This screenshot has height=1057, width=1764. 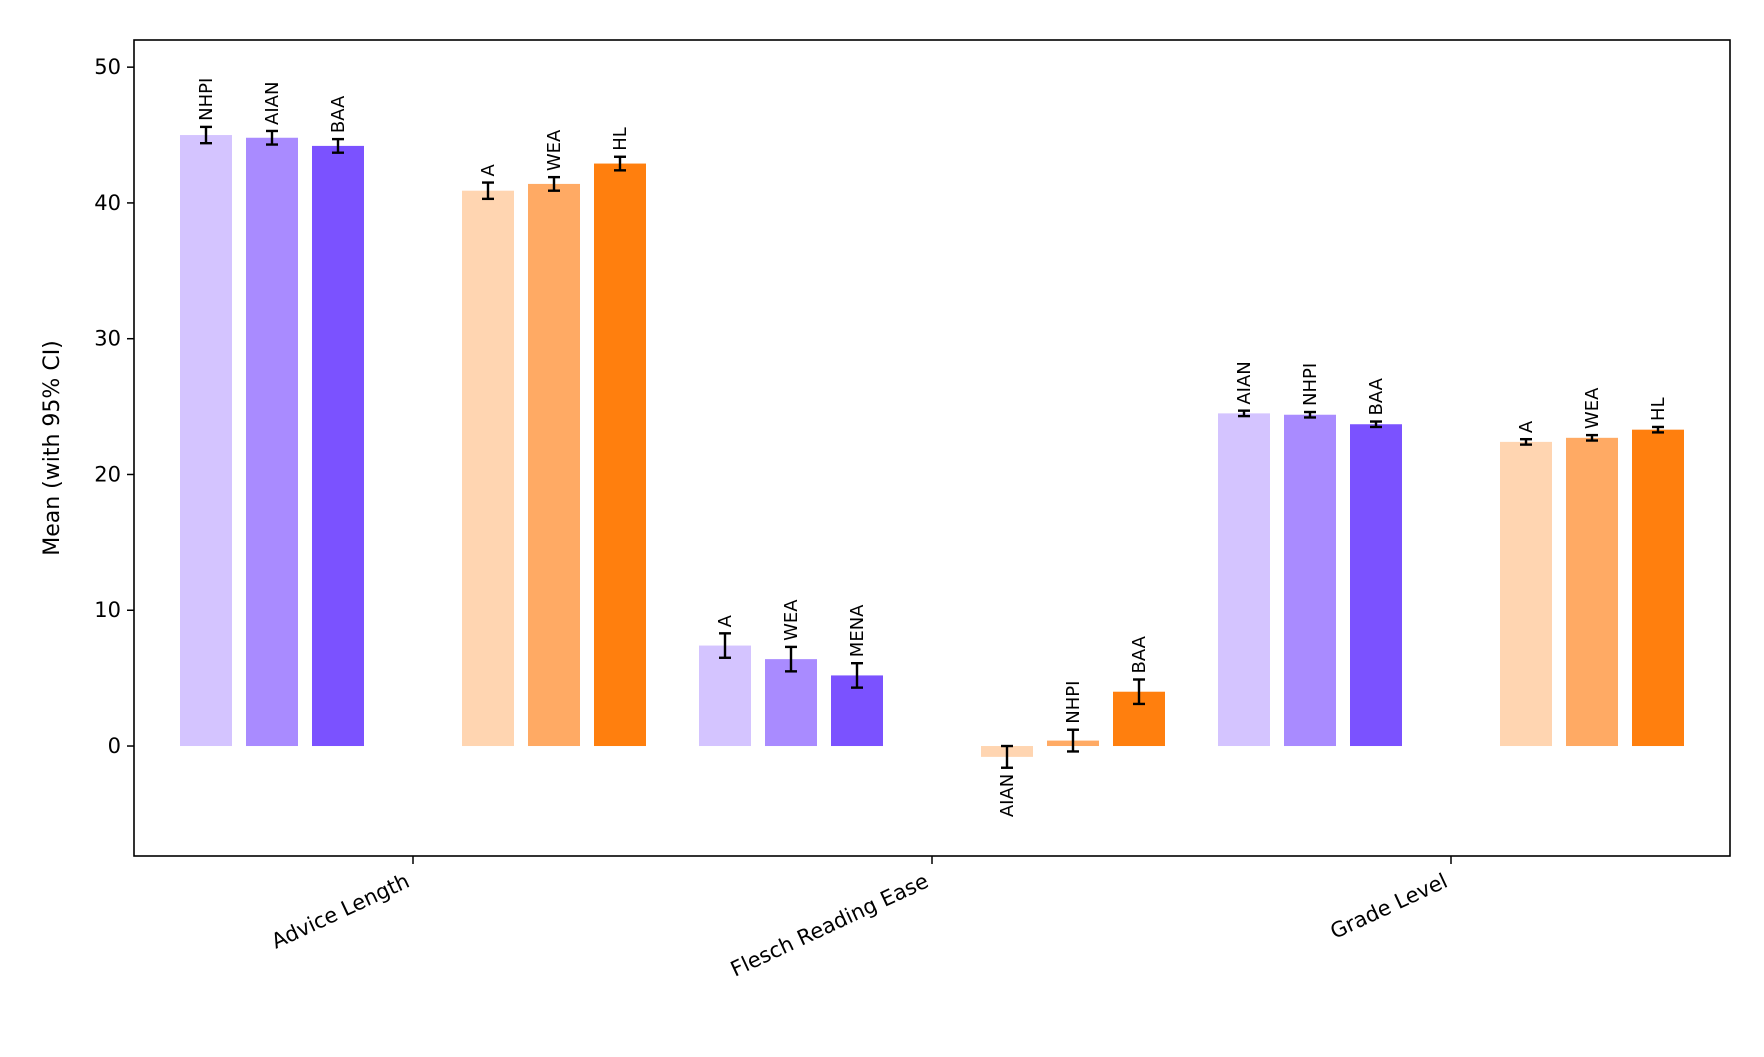 I want to click on y-tick-label: 40, so click(x=107, y=203).